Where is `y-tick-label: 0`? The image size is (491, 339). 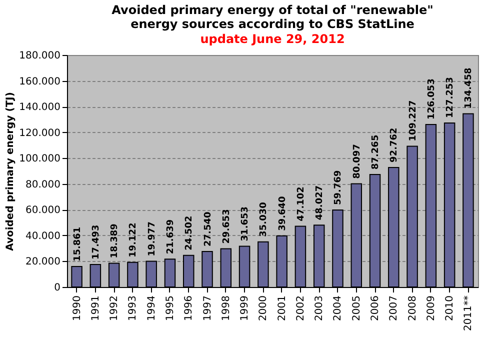
y-tick-label: 0 is located at coordinates (57, 288).